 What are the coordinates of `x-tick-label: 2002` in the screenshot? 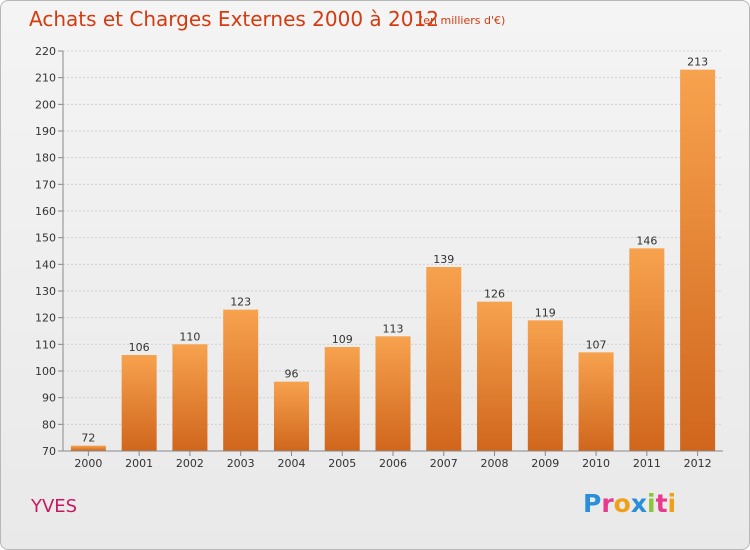 It's located at (190, 463).